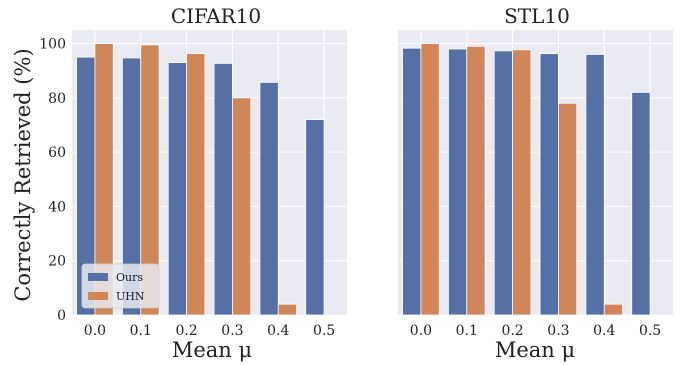 This screenshot has height=365, width=685. What do you see at coordinates (57, 153) in the screenshot?
I see `y-tick-label: 60` at bounding box center [57, 153].